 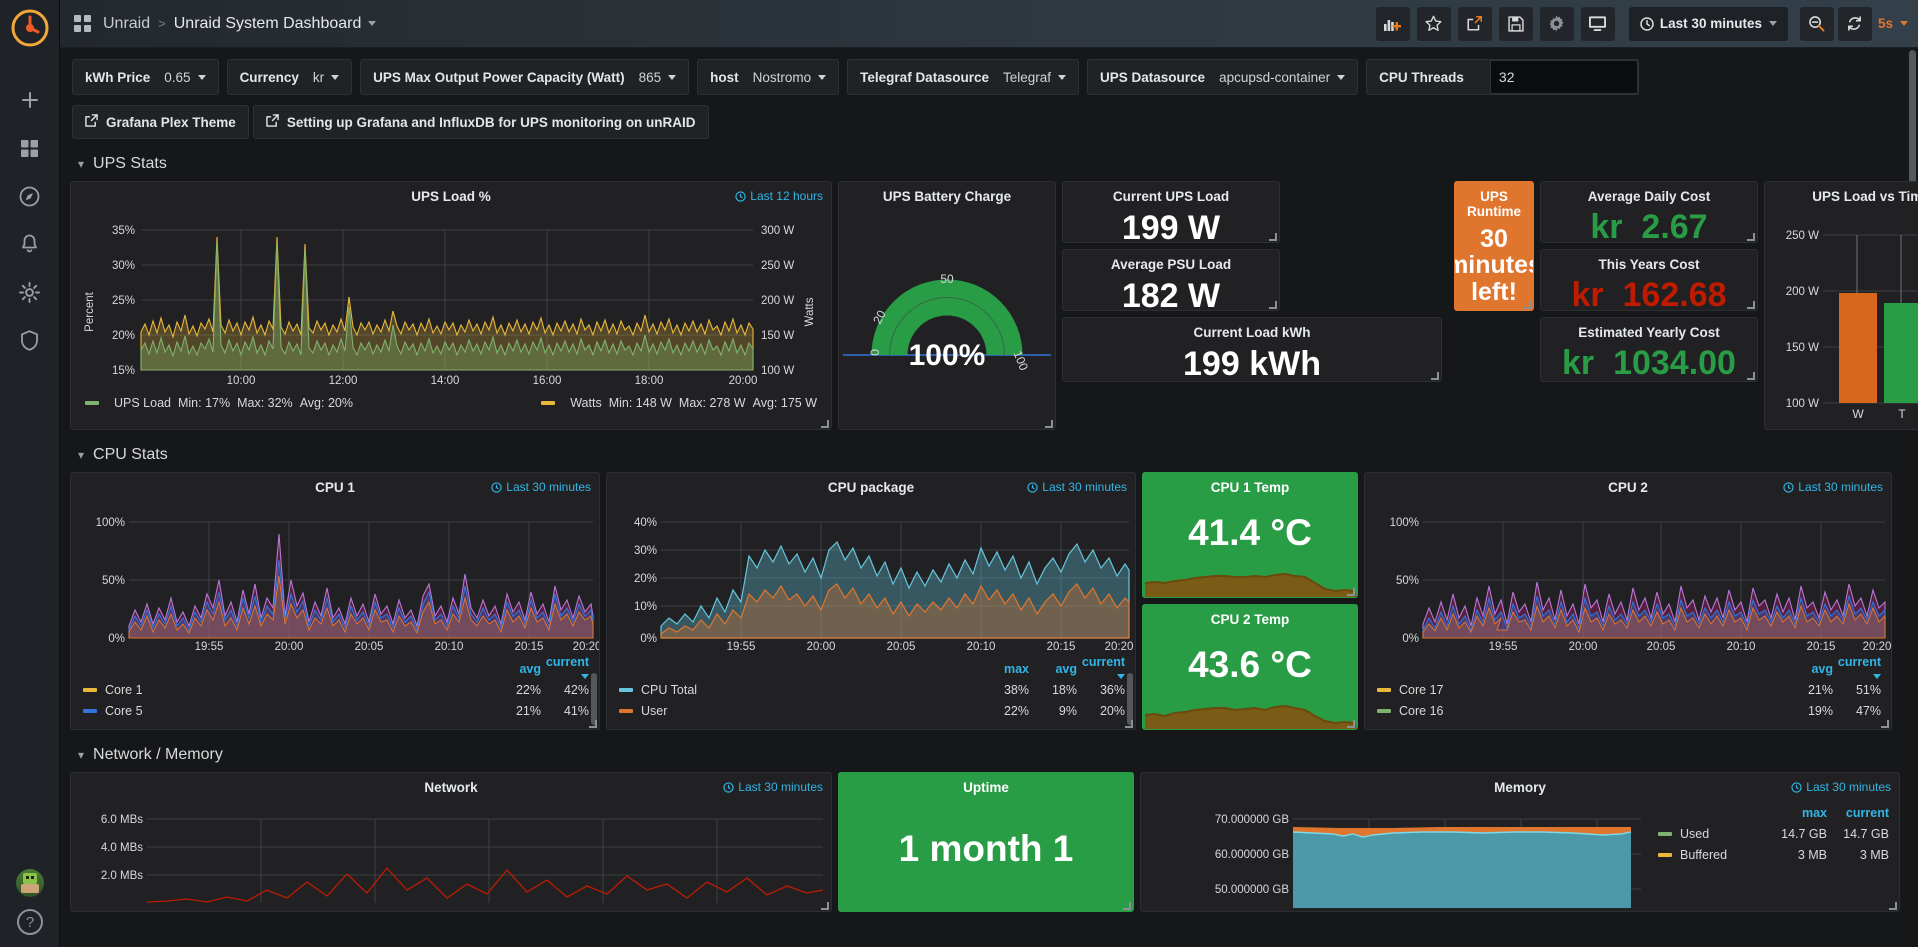 I want to click on network-chart: 6.0 MBs 4.0 MBs 2.0 MBs, so click(x=451, y=853).